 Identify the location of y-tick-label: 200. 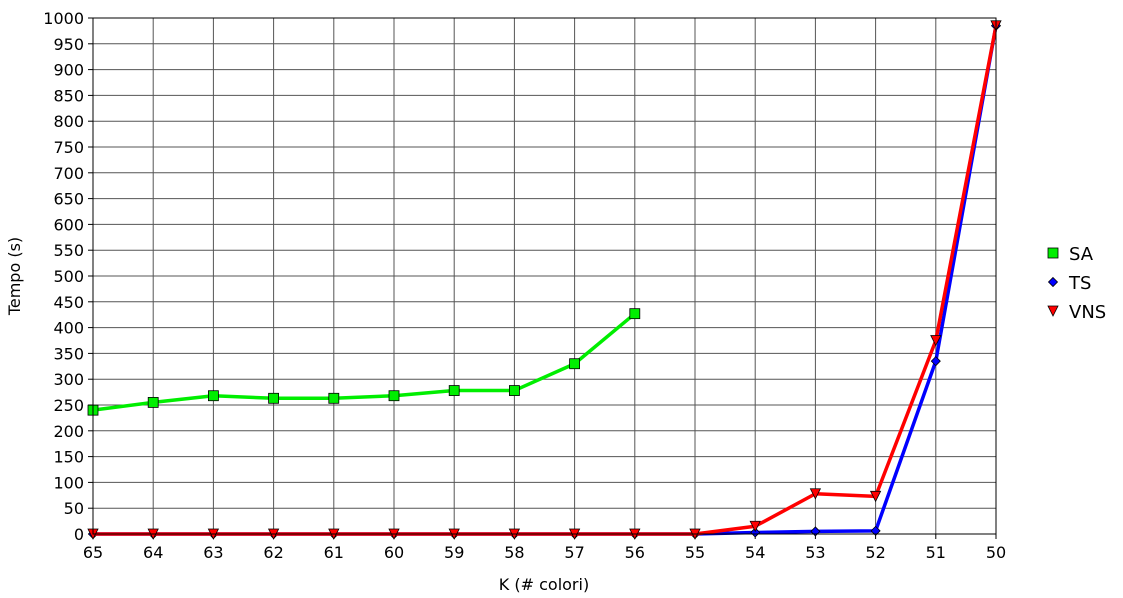
(68, 431).